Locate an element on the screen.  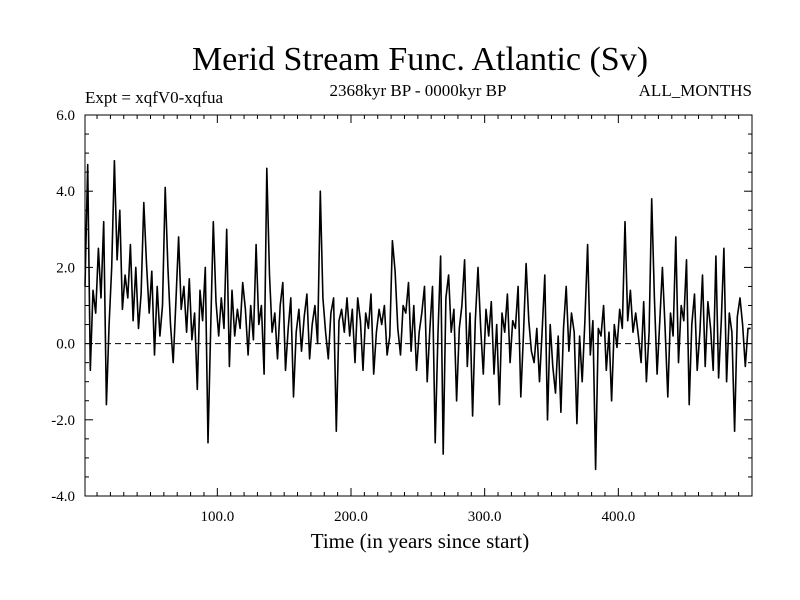
x-tick-label: 400.0 is located at coordinates (618, 517).